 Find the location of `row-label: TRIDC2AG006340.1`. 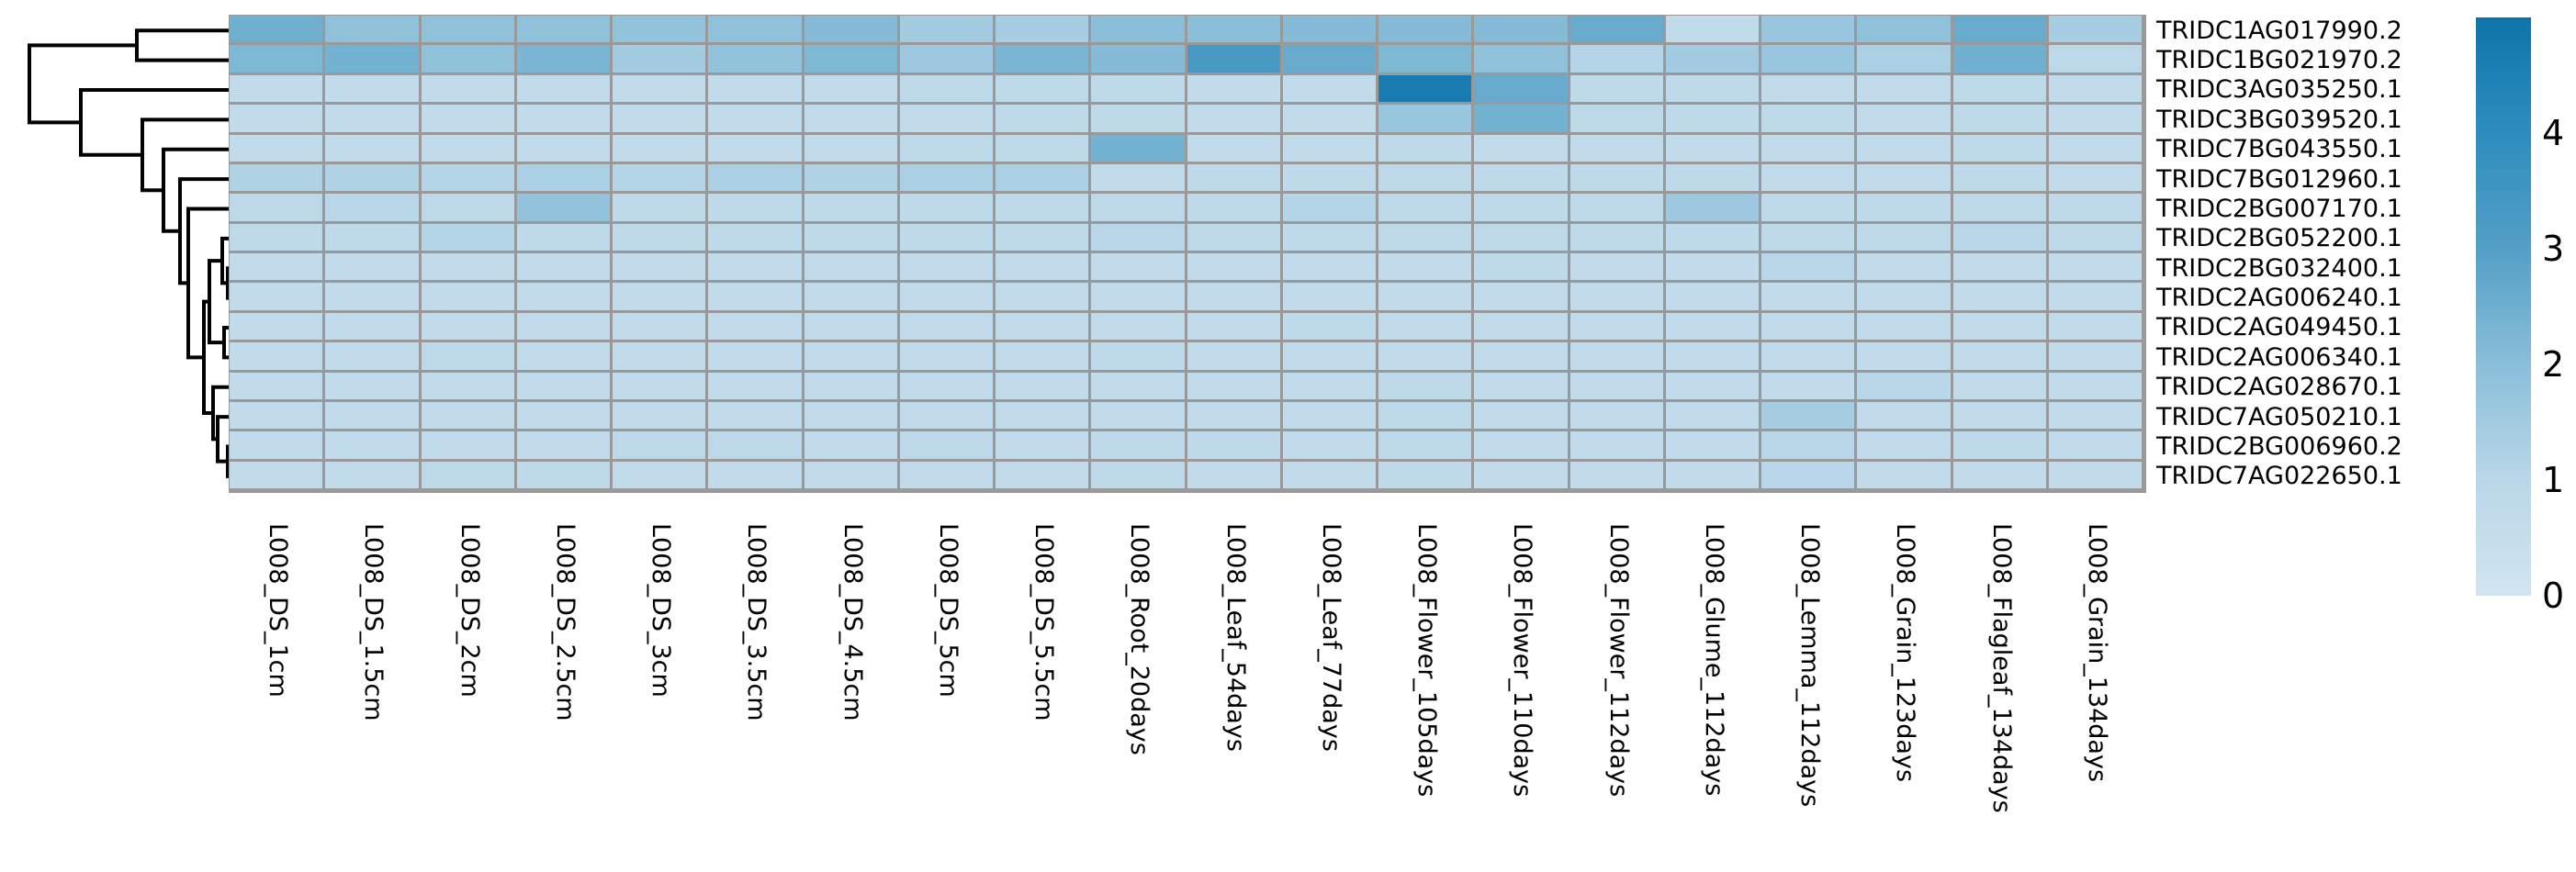

row-label: TRIDC2AG006340.1 is located at coordinates (2279, 357).